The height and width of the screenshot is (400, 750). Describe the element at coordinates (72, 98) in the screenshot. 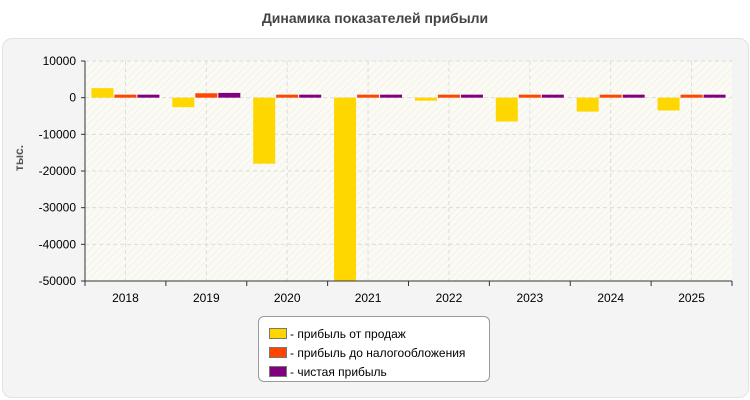

I see `y-tick-label: 0` at that location.